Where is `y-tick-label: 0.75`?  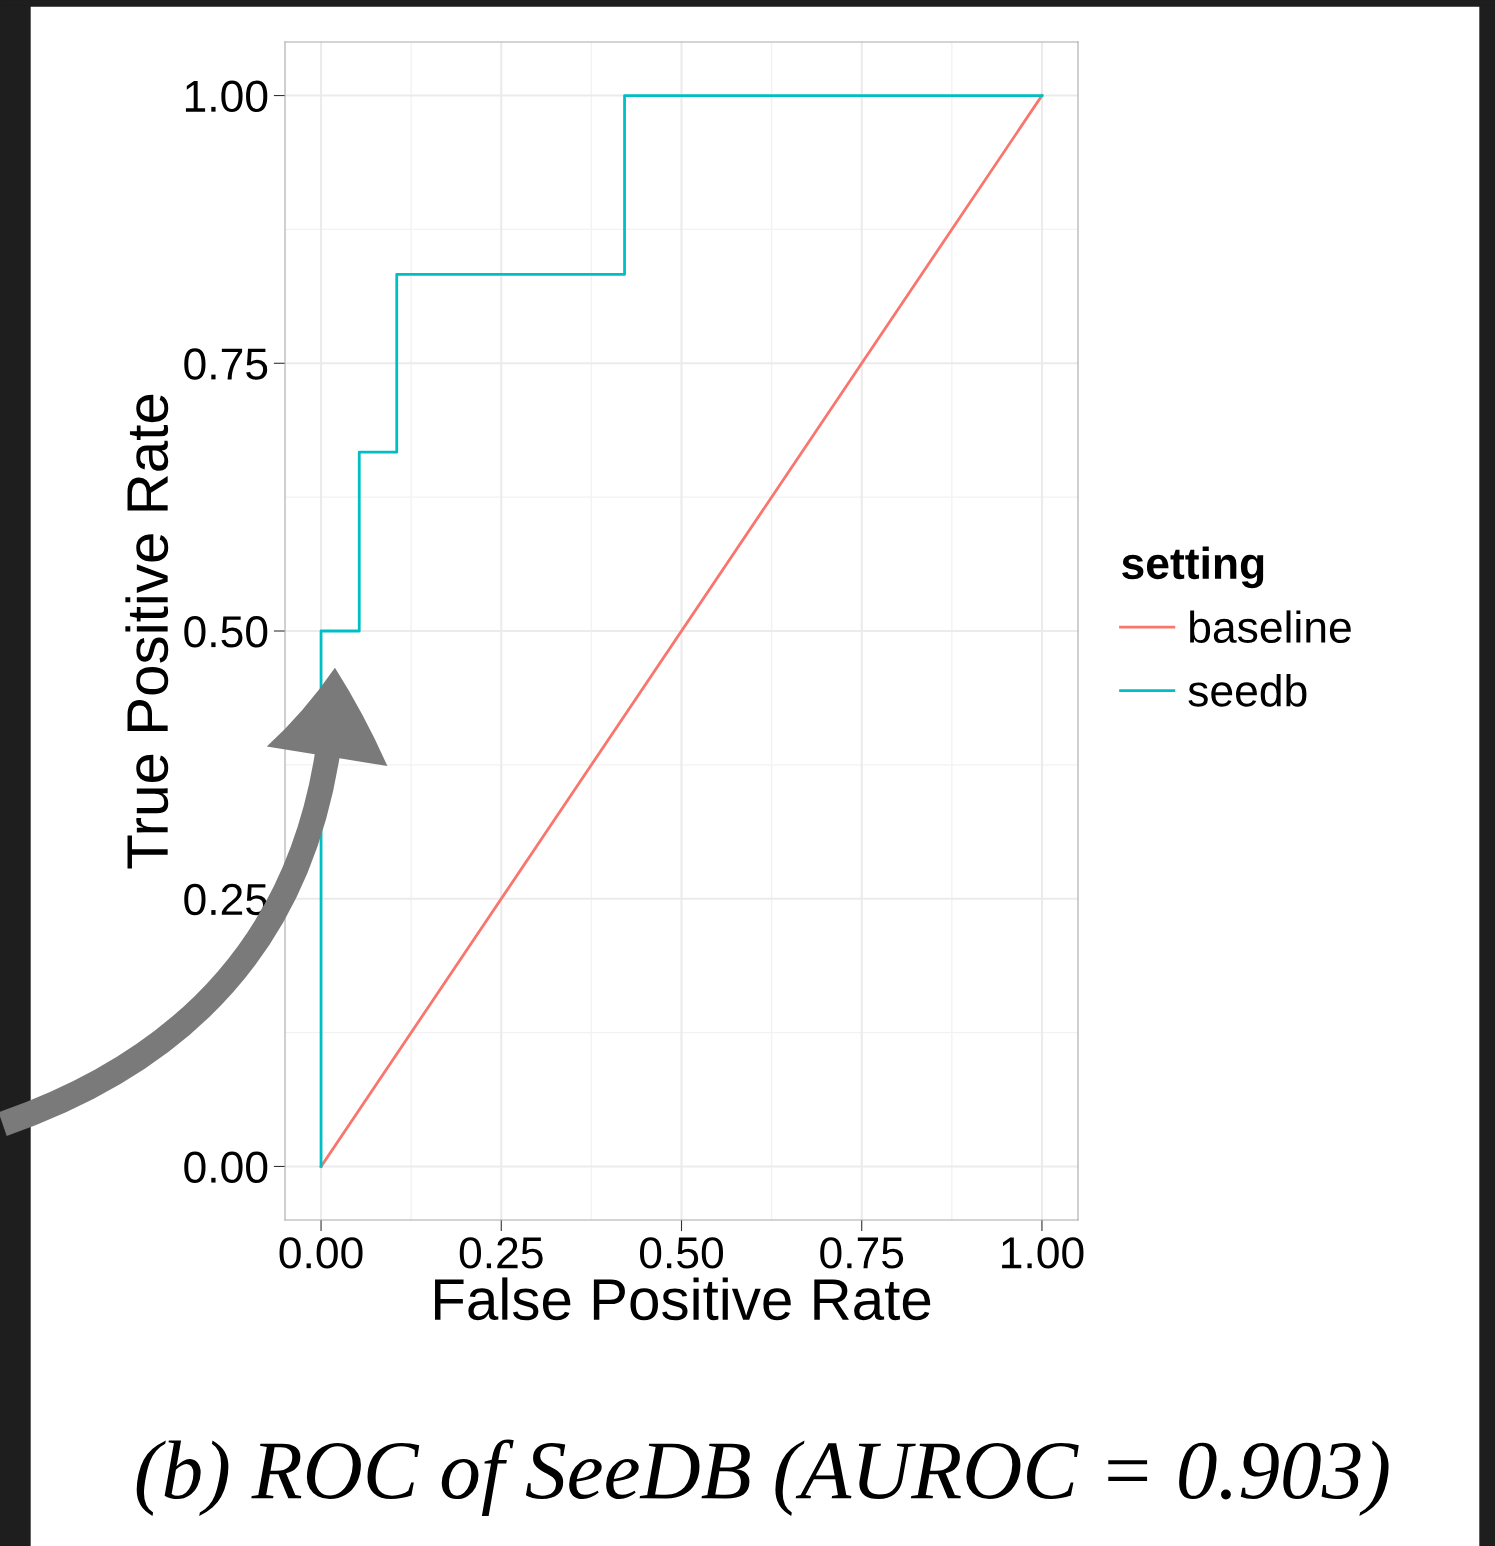
y-tick-label: 0.75 is located at coordinates (226, 364).